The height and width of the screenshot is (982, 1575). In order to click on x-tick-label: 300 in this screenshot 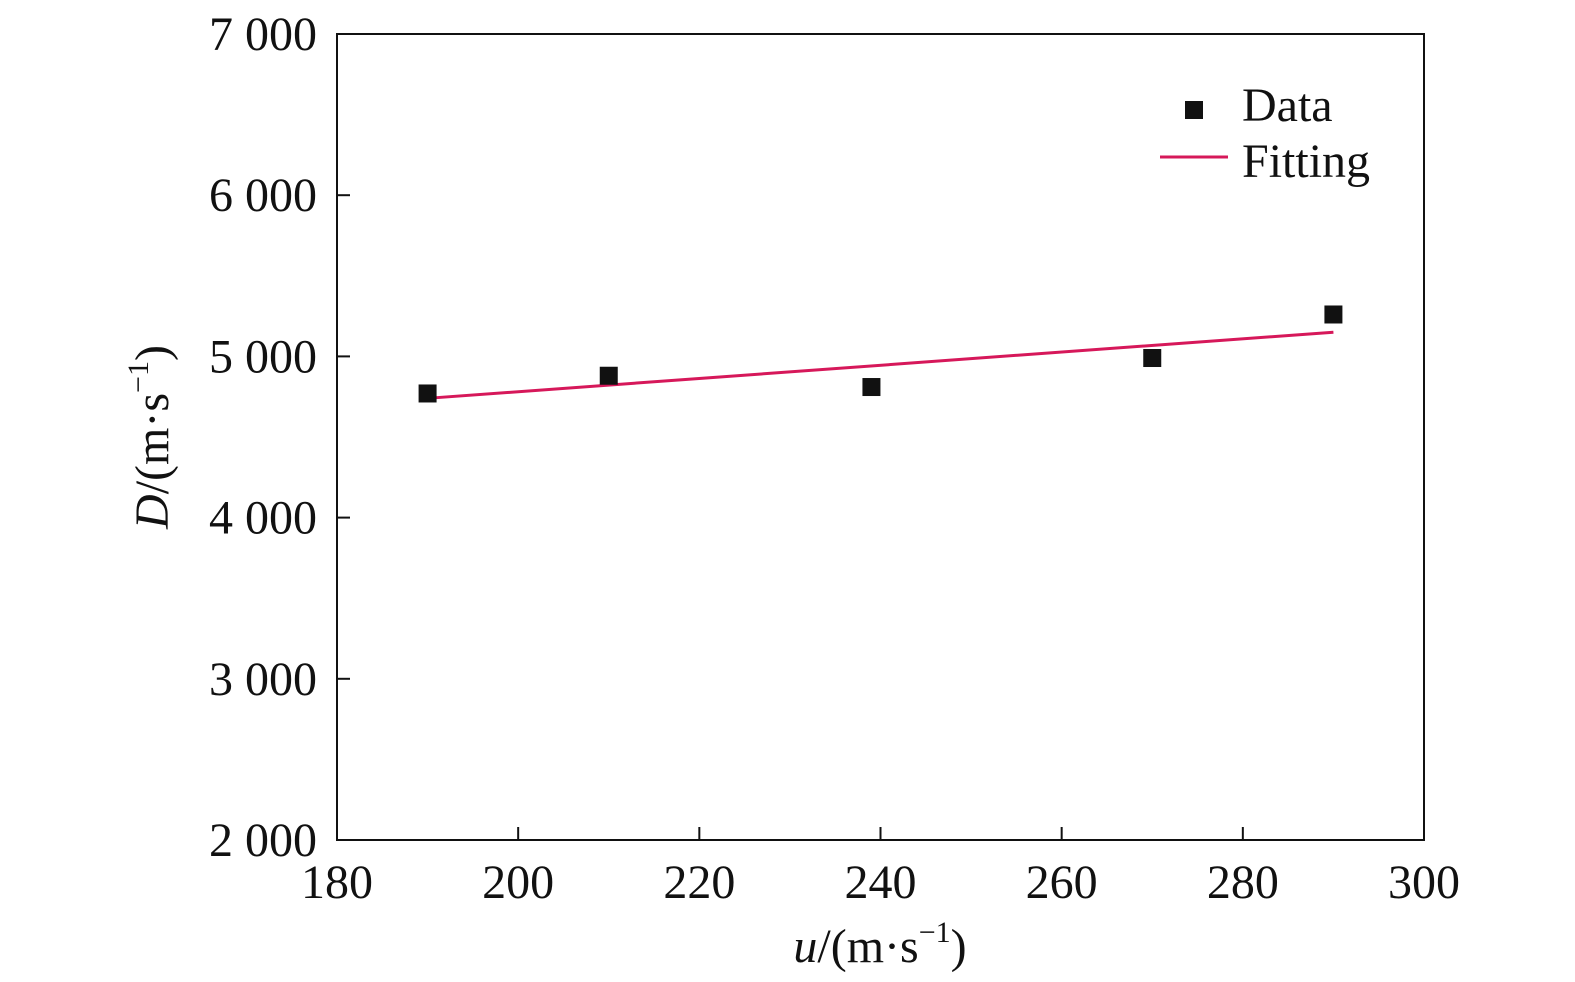, I will do `click(1424, 882)`.